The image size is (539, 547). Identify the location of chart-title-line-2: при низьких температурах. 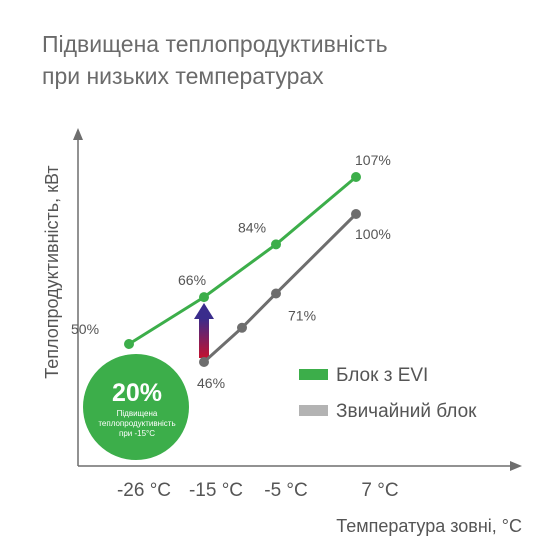
(183, 76).